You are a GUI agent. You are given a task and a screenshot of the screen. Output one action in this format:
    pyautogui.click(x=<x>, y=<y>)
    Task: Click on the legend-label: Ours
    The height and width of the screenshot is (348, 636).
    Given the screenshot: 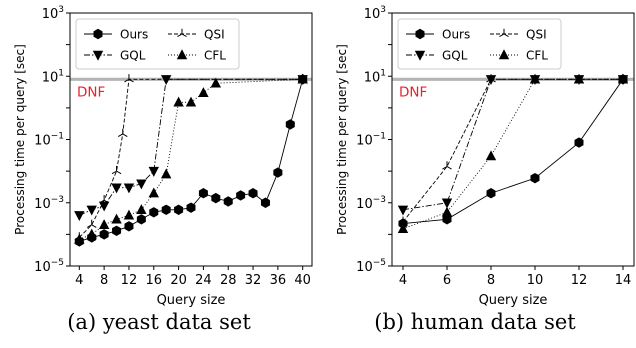 What is the action you would take?
    pyautogui.click(x=134, y=35)
    